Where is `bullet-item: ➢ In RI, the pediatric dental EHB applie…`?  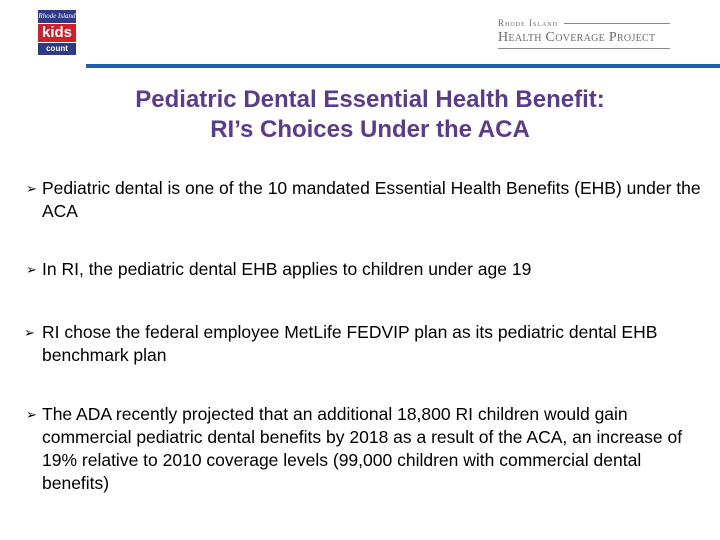 bullet-item: ➢ In RI, the pediatric dental EHB applie… is located at coordinates (366, 269).